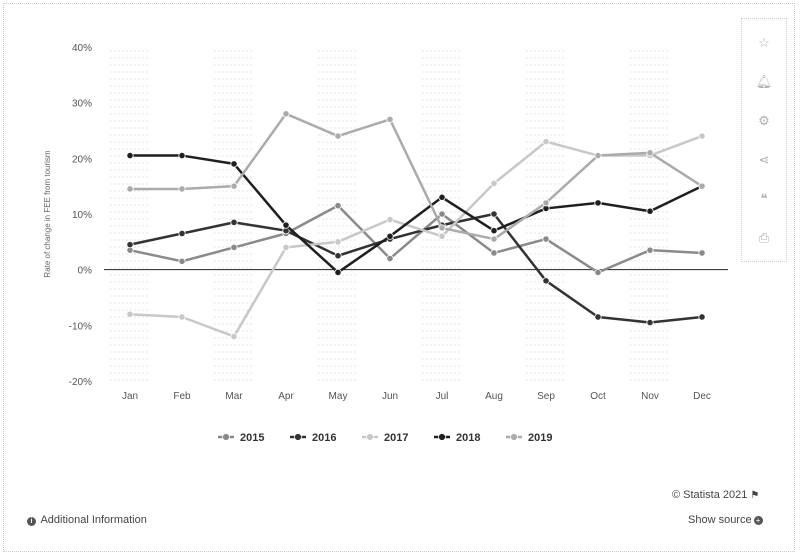 This screenshot has height=557, width=800. What do you see at coordinates (82, 104) in the screenshot?
I see `y-tick-label: 30%` at bounding box center [82, 104].